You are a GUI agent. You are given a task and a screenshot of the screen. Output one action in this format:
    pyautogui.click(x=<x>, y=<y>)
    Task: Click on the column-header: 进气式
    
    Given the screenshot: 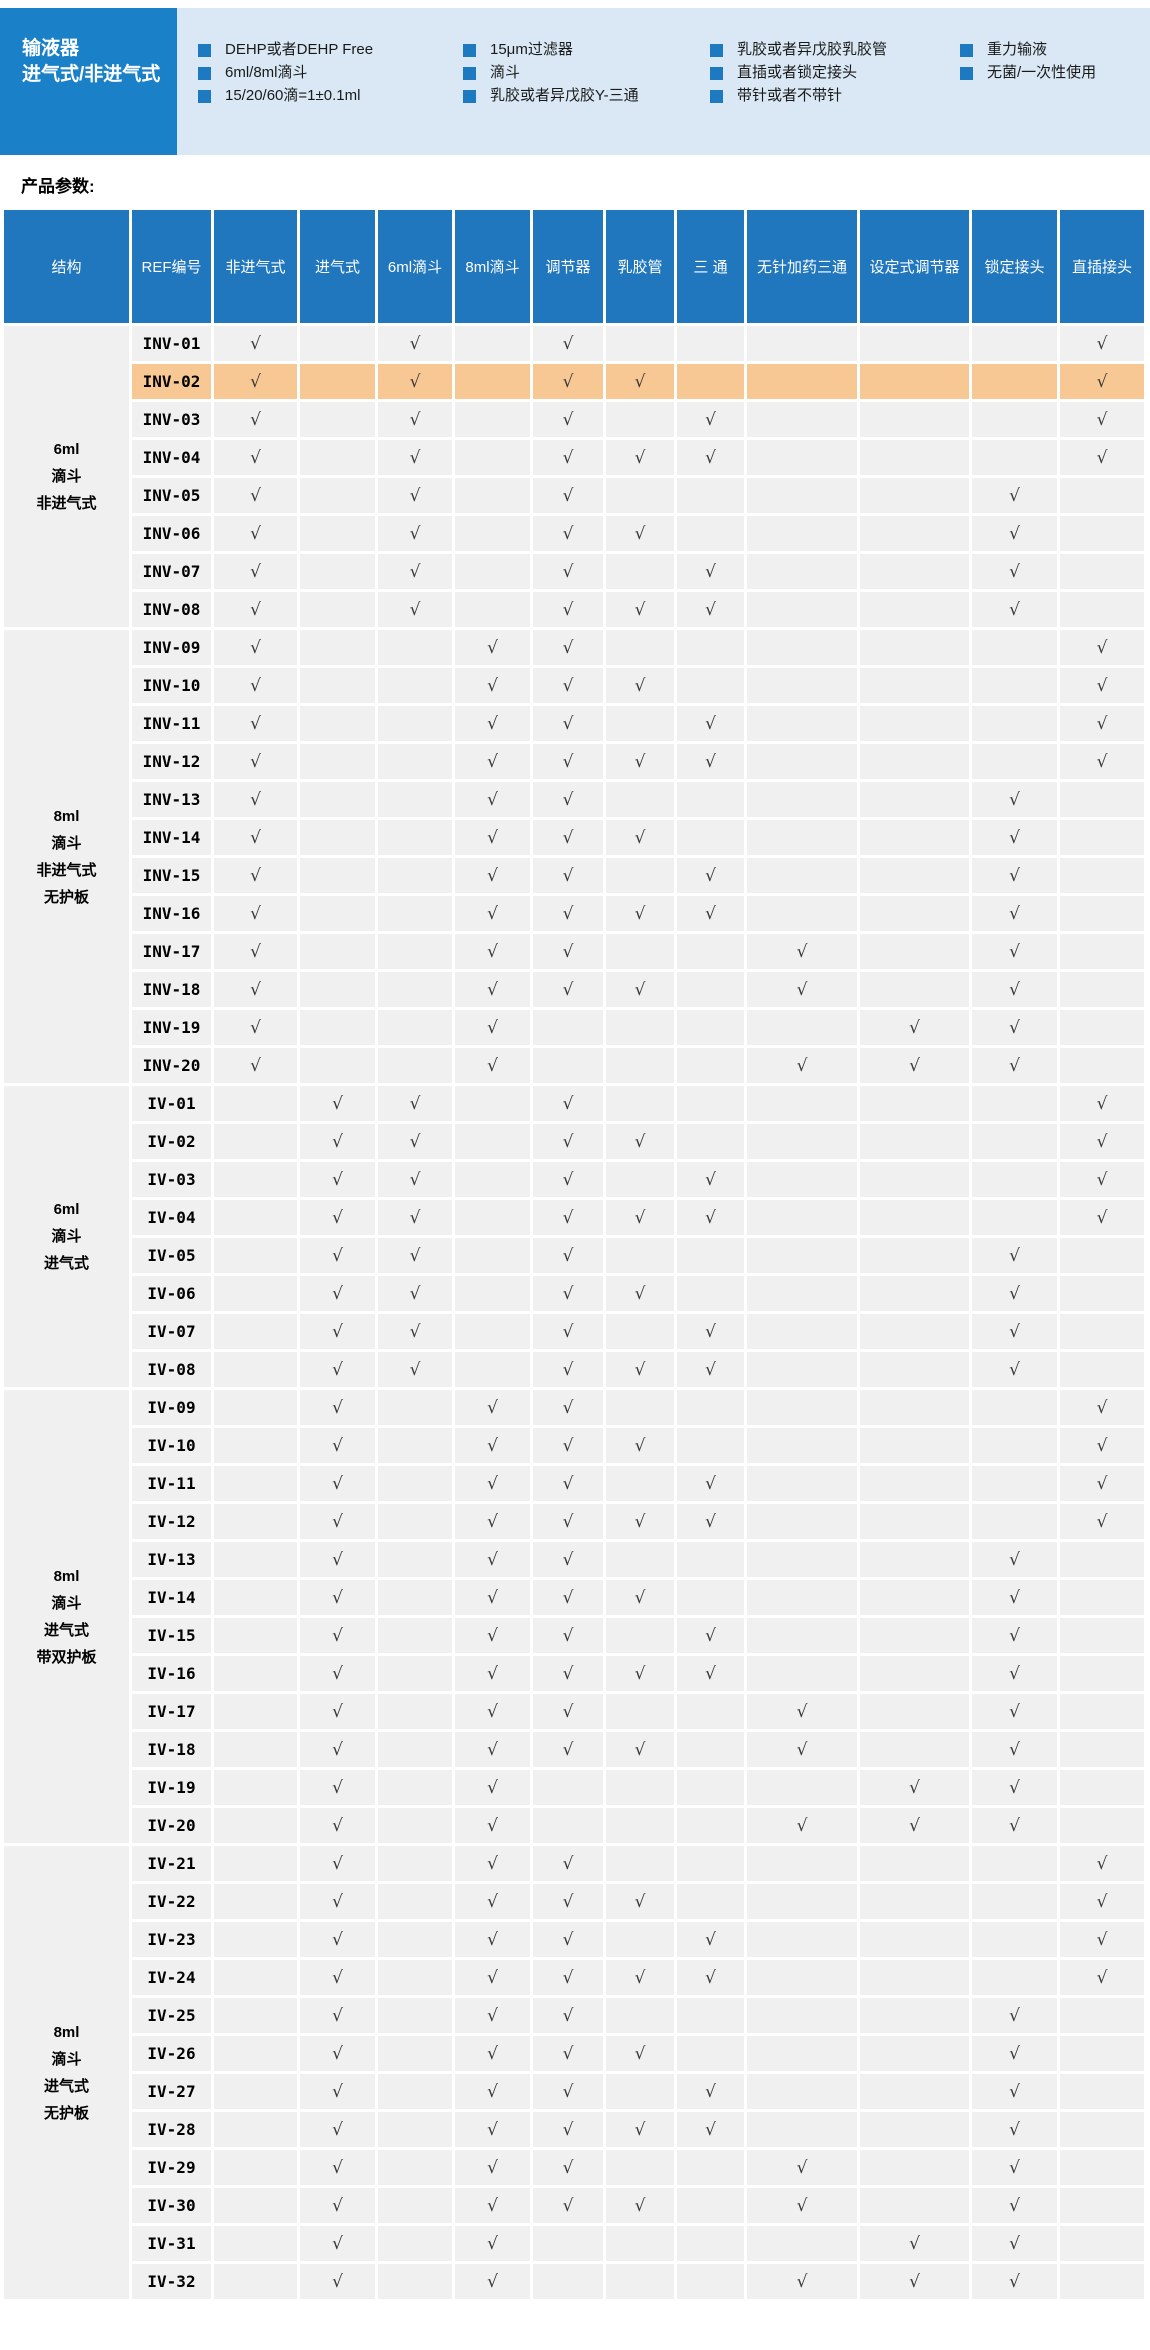 What is the action you would take?
    pyautogui.click(x=337, y=266)
    